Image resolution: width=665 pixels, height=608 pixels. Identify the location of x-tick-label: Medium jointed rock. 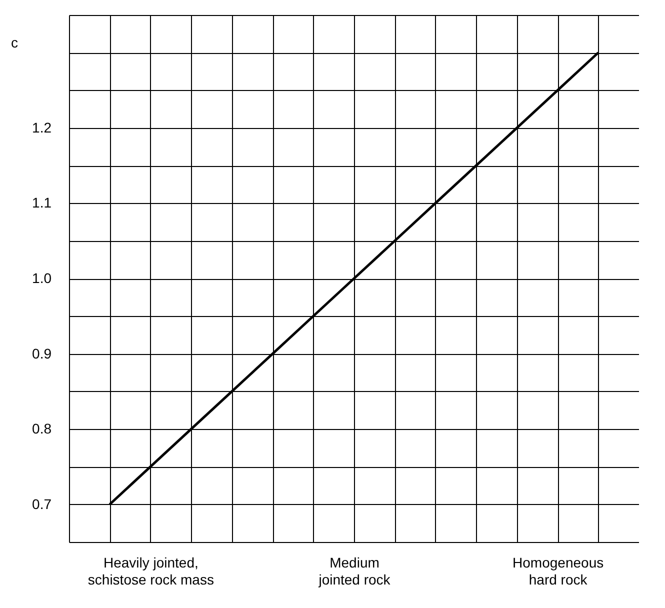
(355, 571).